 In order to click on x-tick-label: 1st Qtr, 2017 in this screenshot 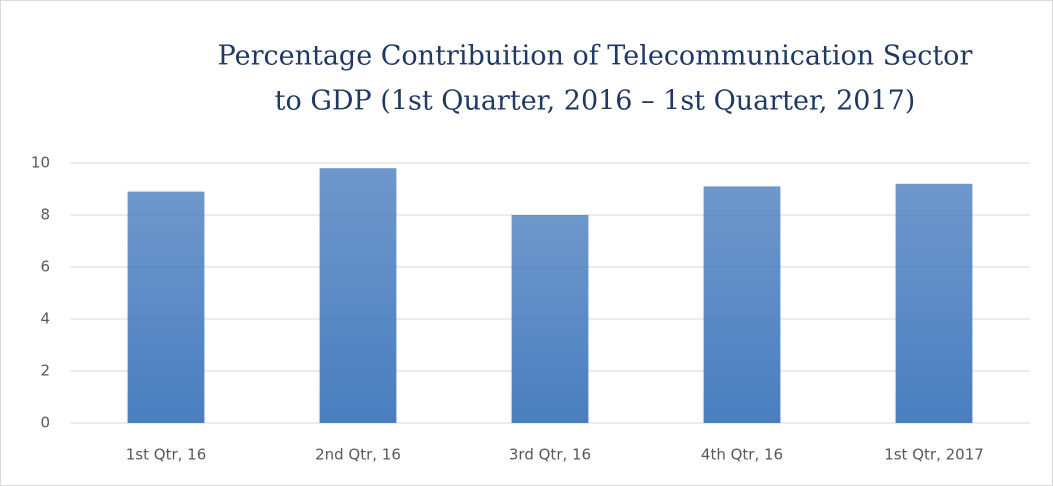, I will do `click(934, 455)`.